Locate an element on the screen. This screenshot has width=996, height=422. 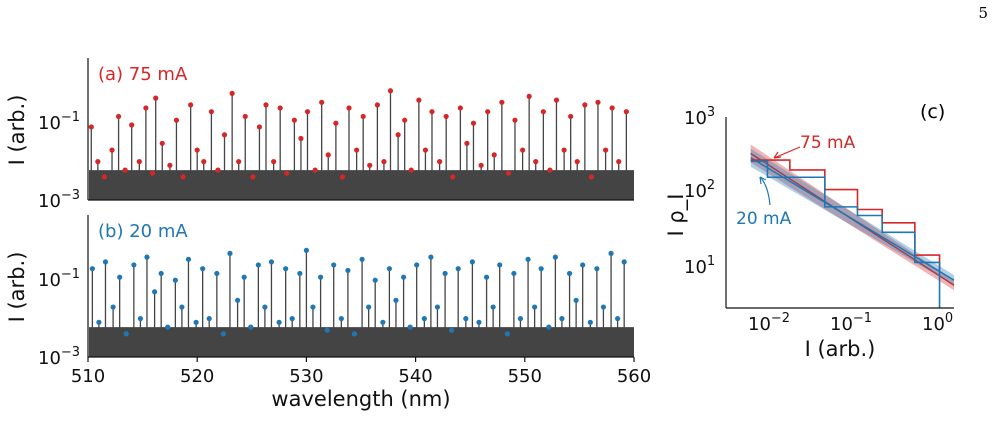
panel-c-ytick-3: 10³ is located at coordinates (699, 117).